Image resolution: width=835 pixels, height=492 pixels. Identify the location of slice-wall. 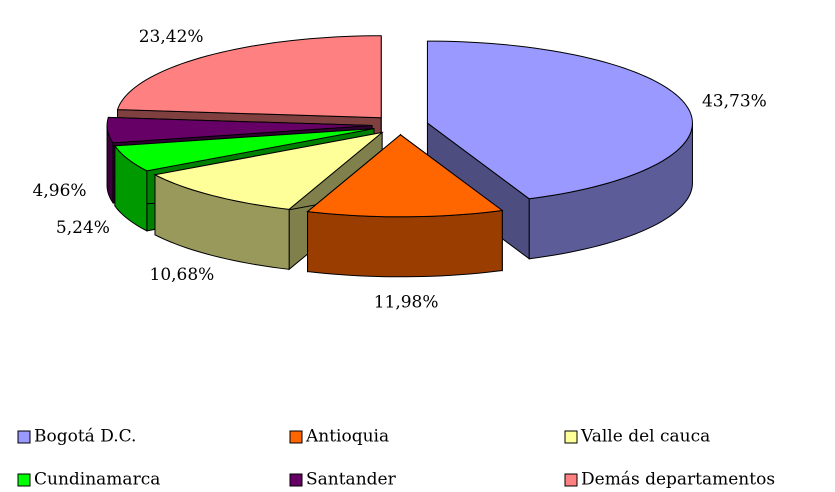
(405, 243).